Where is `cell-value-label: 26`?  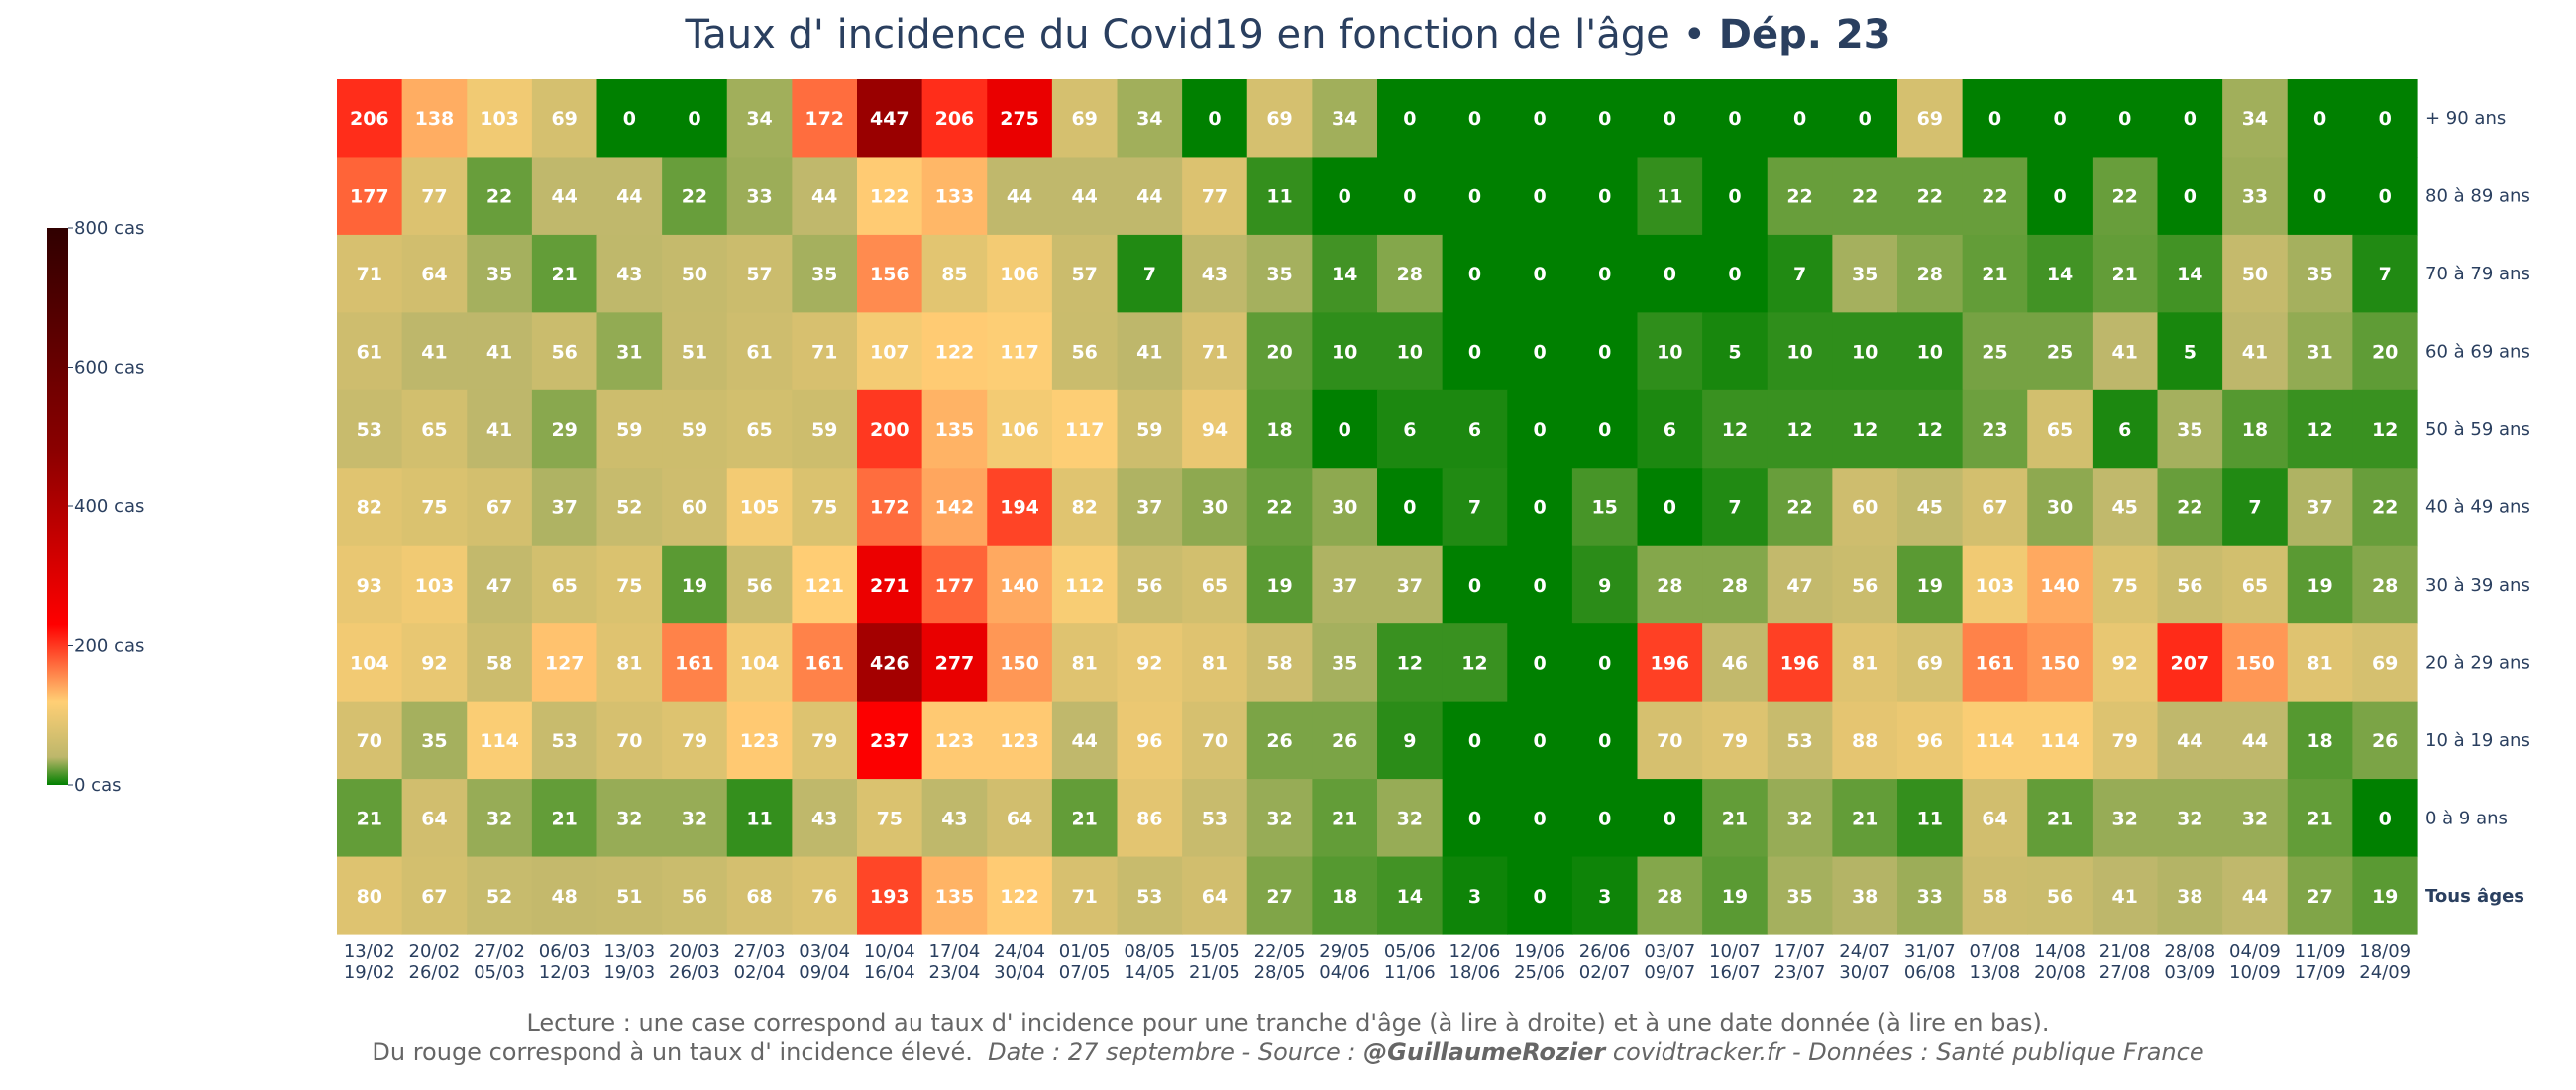
cell-value-label: 26 is located at coordinates (1344, 741).